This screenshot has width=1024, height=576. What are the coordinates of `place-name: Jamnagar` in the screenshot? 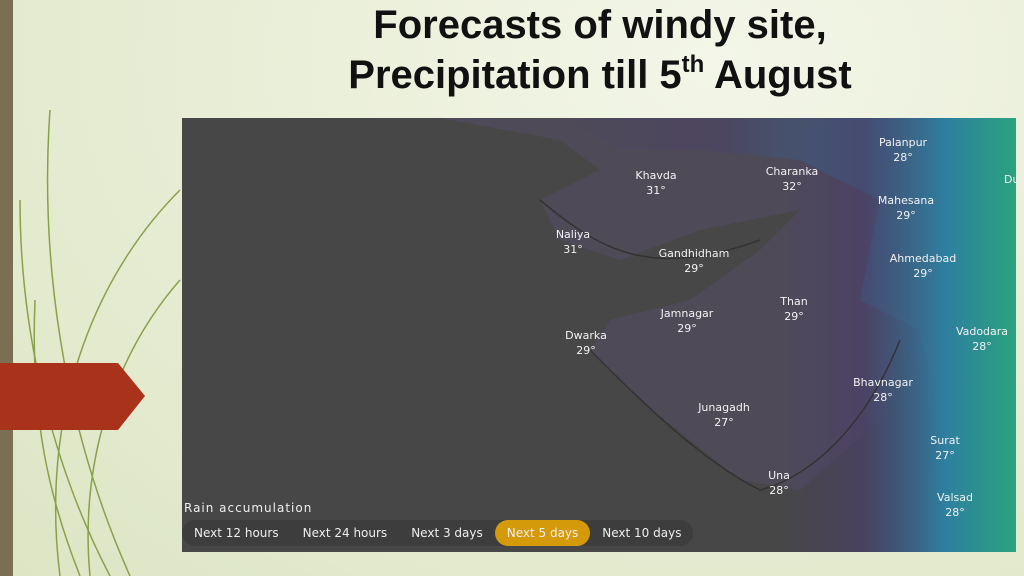 It's located at (687, 313).